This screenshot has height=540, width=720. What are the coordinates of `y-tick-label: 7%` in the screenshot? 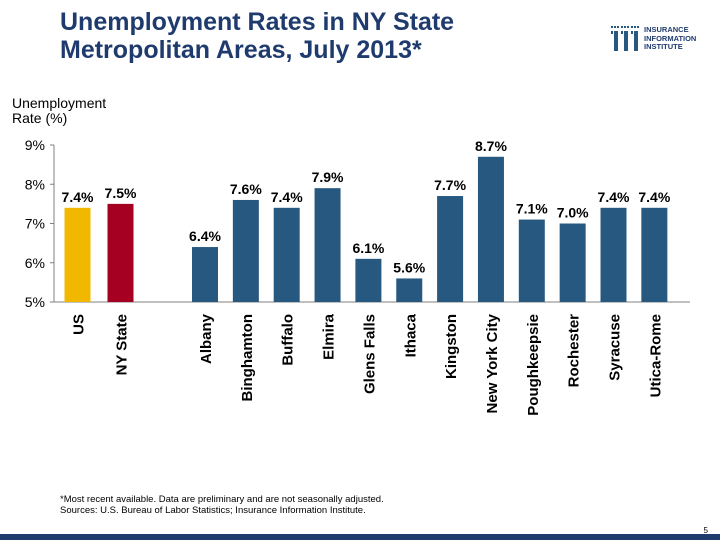 It's located at (35, 224).